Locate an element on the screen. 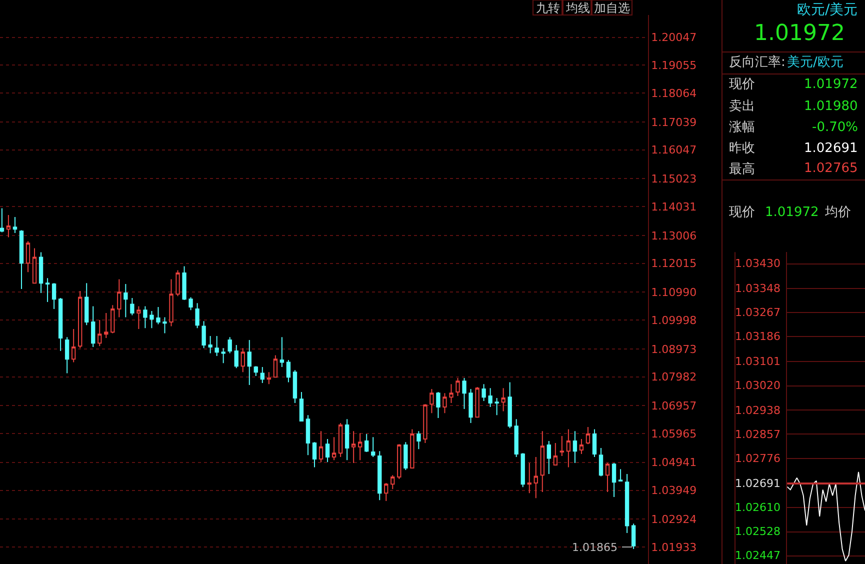 This screenshot has height=564, width=865. y-tick-label: 1.02857 is located at coordinates (757, 434).